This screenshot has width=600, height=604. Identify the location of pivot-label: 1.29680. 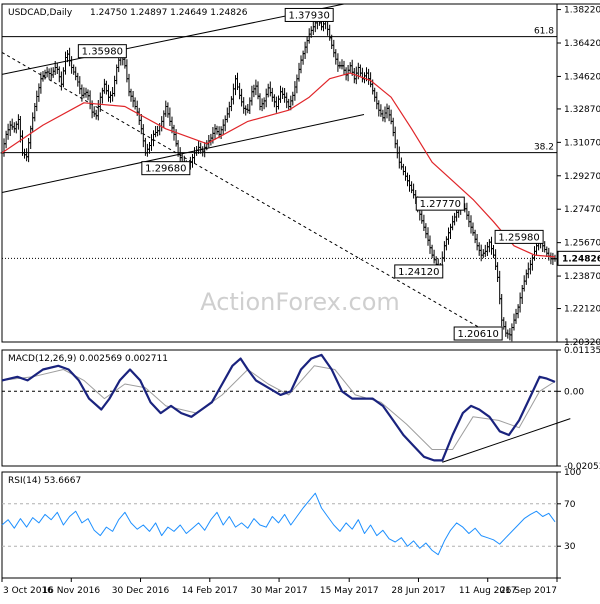
(165, 169).